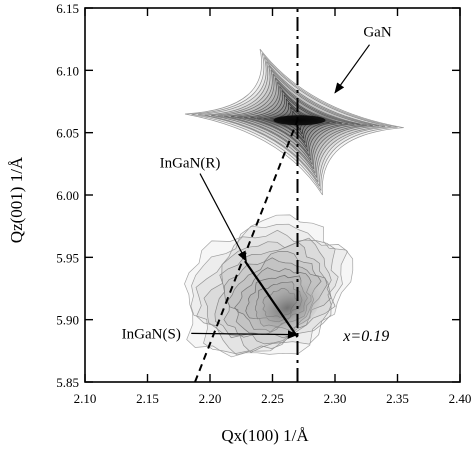 The width and height of the screenshot is (474, 449). Describe the element at coordinates (299, 120) in the screenshot. I see `gan-peak-center` at that location.